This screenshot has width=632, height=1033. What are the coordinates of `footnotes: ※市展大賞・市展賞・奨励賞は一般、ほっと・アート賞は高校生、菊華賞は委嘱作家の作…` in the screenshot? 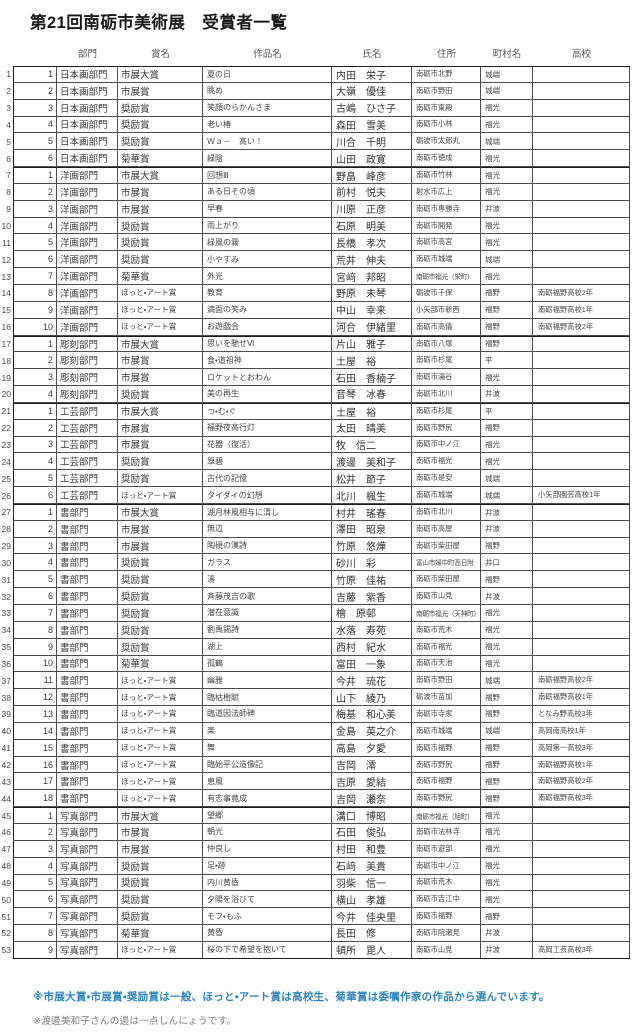 It's located at (332, 1008).